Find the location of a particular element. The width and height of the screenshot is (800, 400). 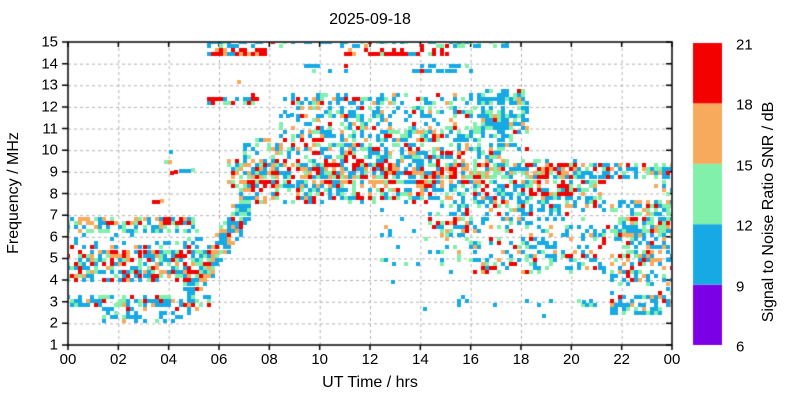

x-tick-label: 02 is located at coordinates (118, 359).